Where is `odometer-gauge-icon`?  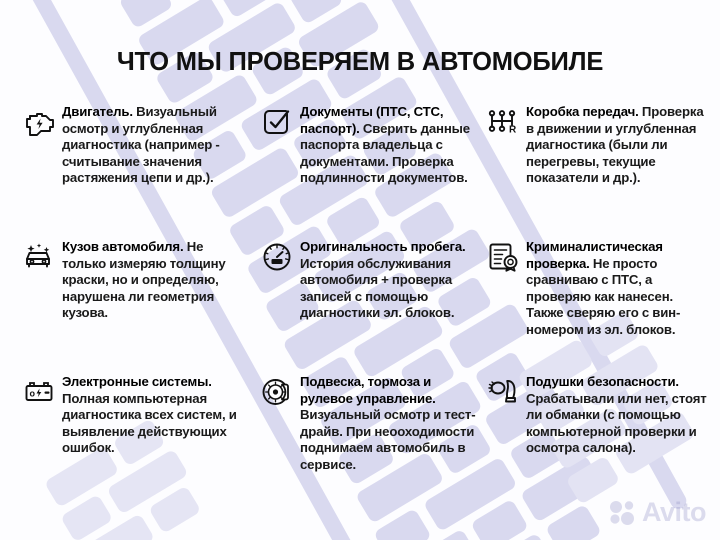
odometer-gauge-icon is located at coordinates (277, 257).